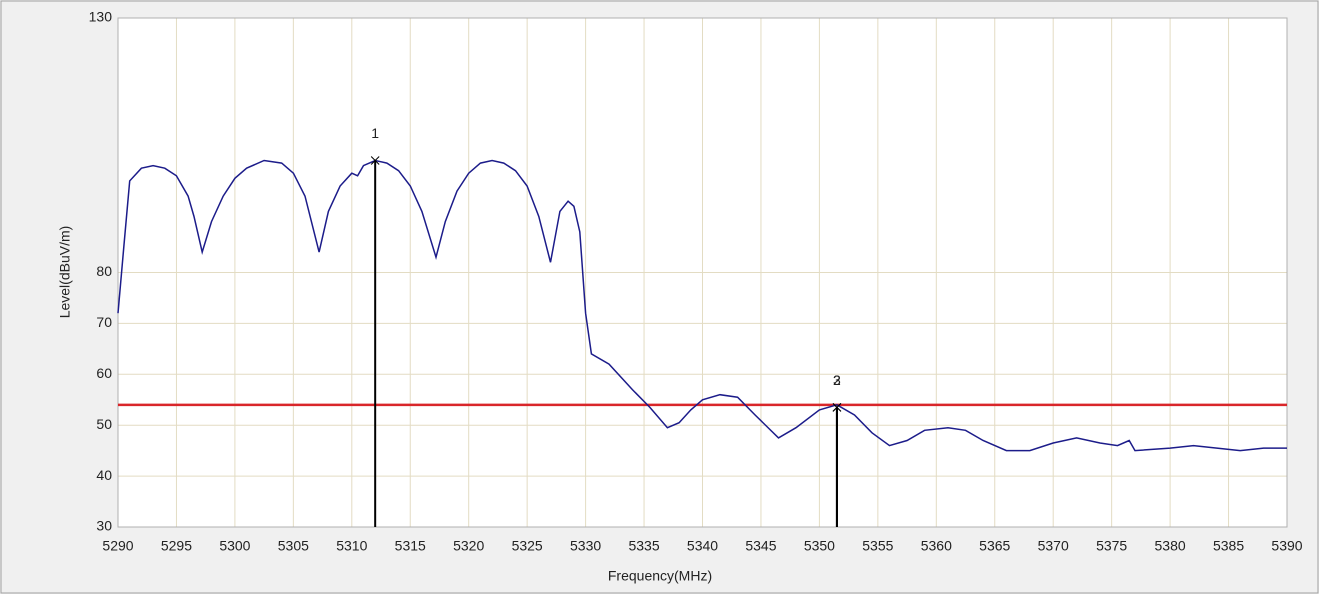  What do you see at coordinates (1286, 546) in the screenshot?
I see `x-tick-label: 5390` at bounding box center [1286, 546].